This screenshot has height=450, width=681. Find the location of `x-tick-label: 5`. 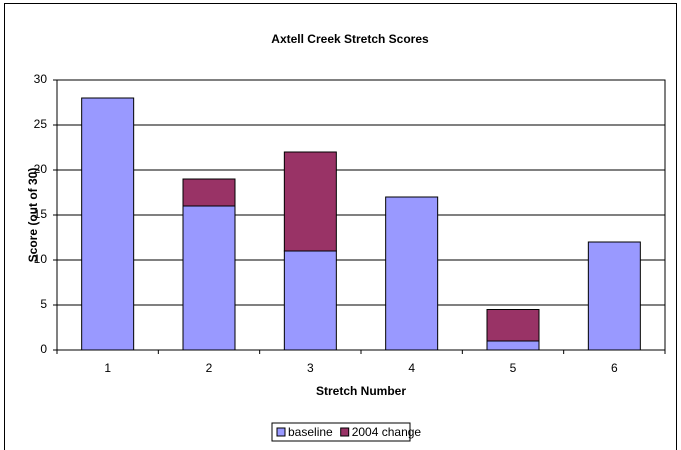

x-tick-label: 5 is located at coordinates (513, 368).